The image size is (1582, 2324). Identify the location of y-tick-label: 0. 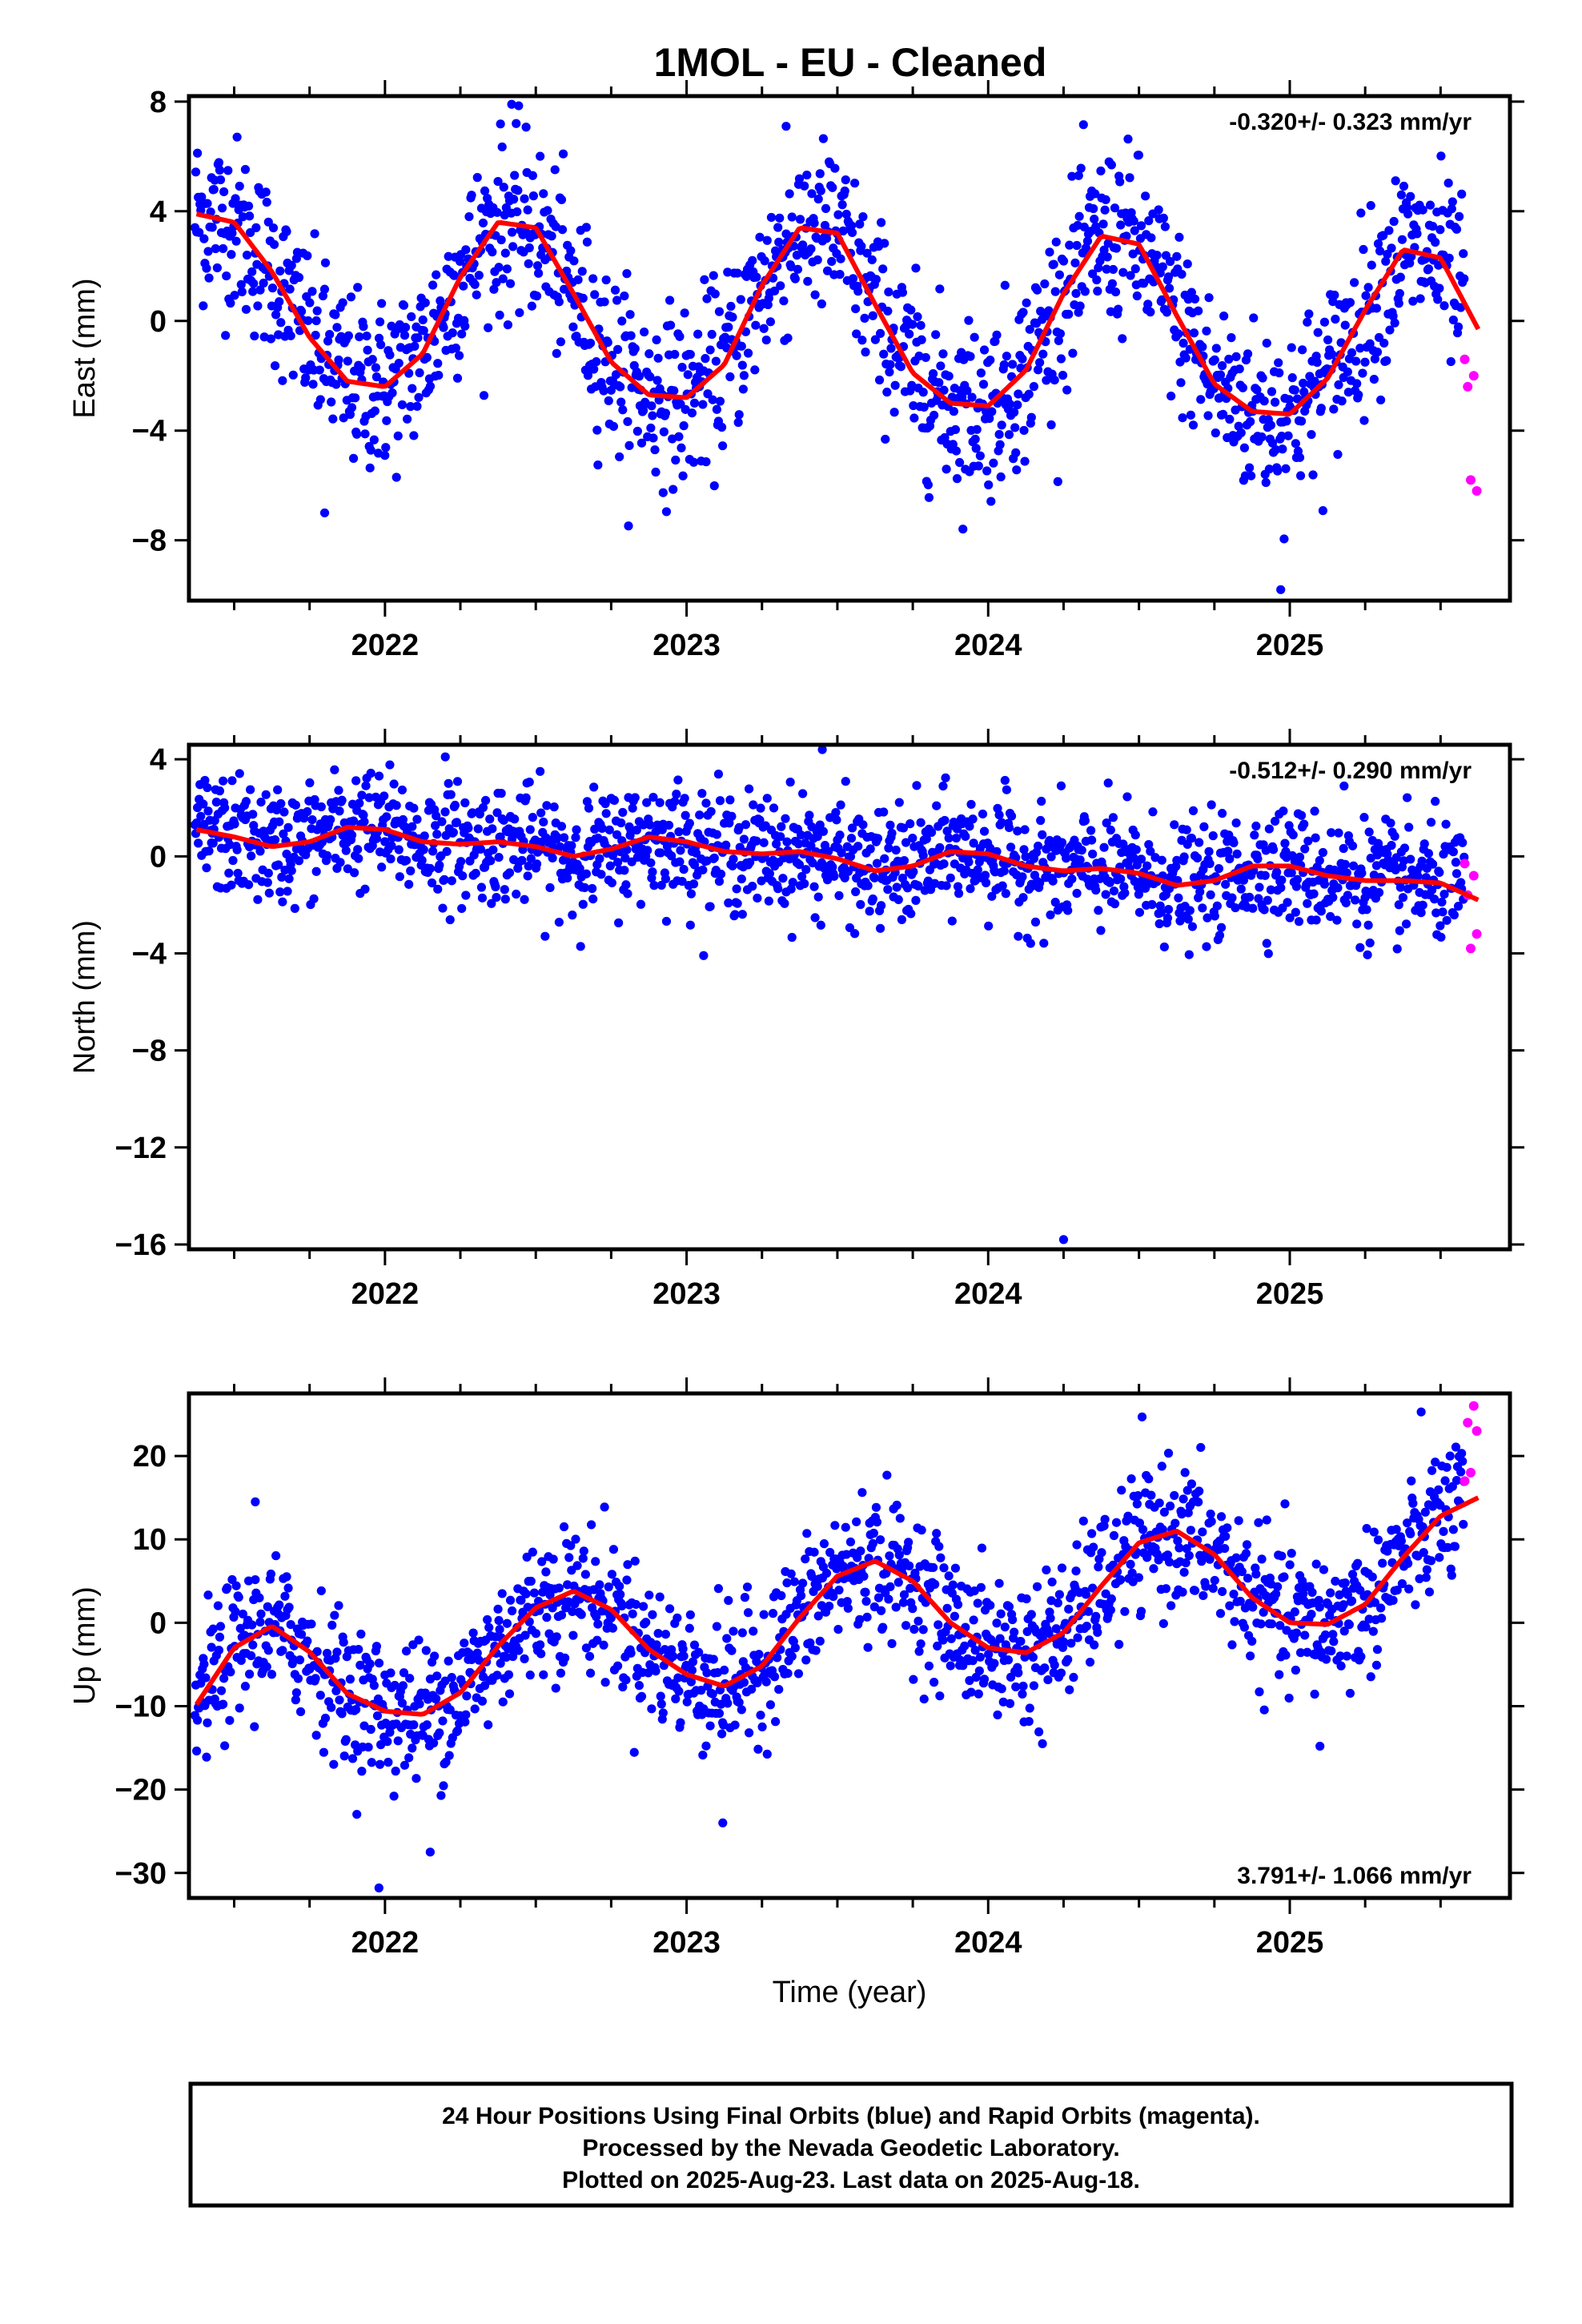
(158, 857).